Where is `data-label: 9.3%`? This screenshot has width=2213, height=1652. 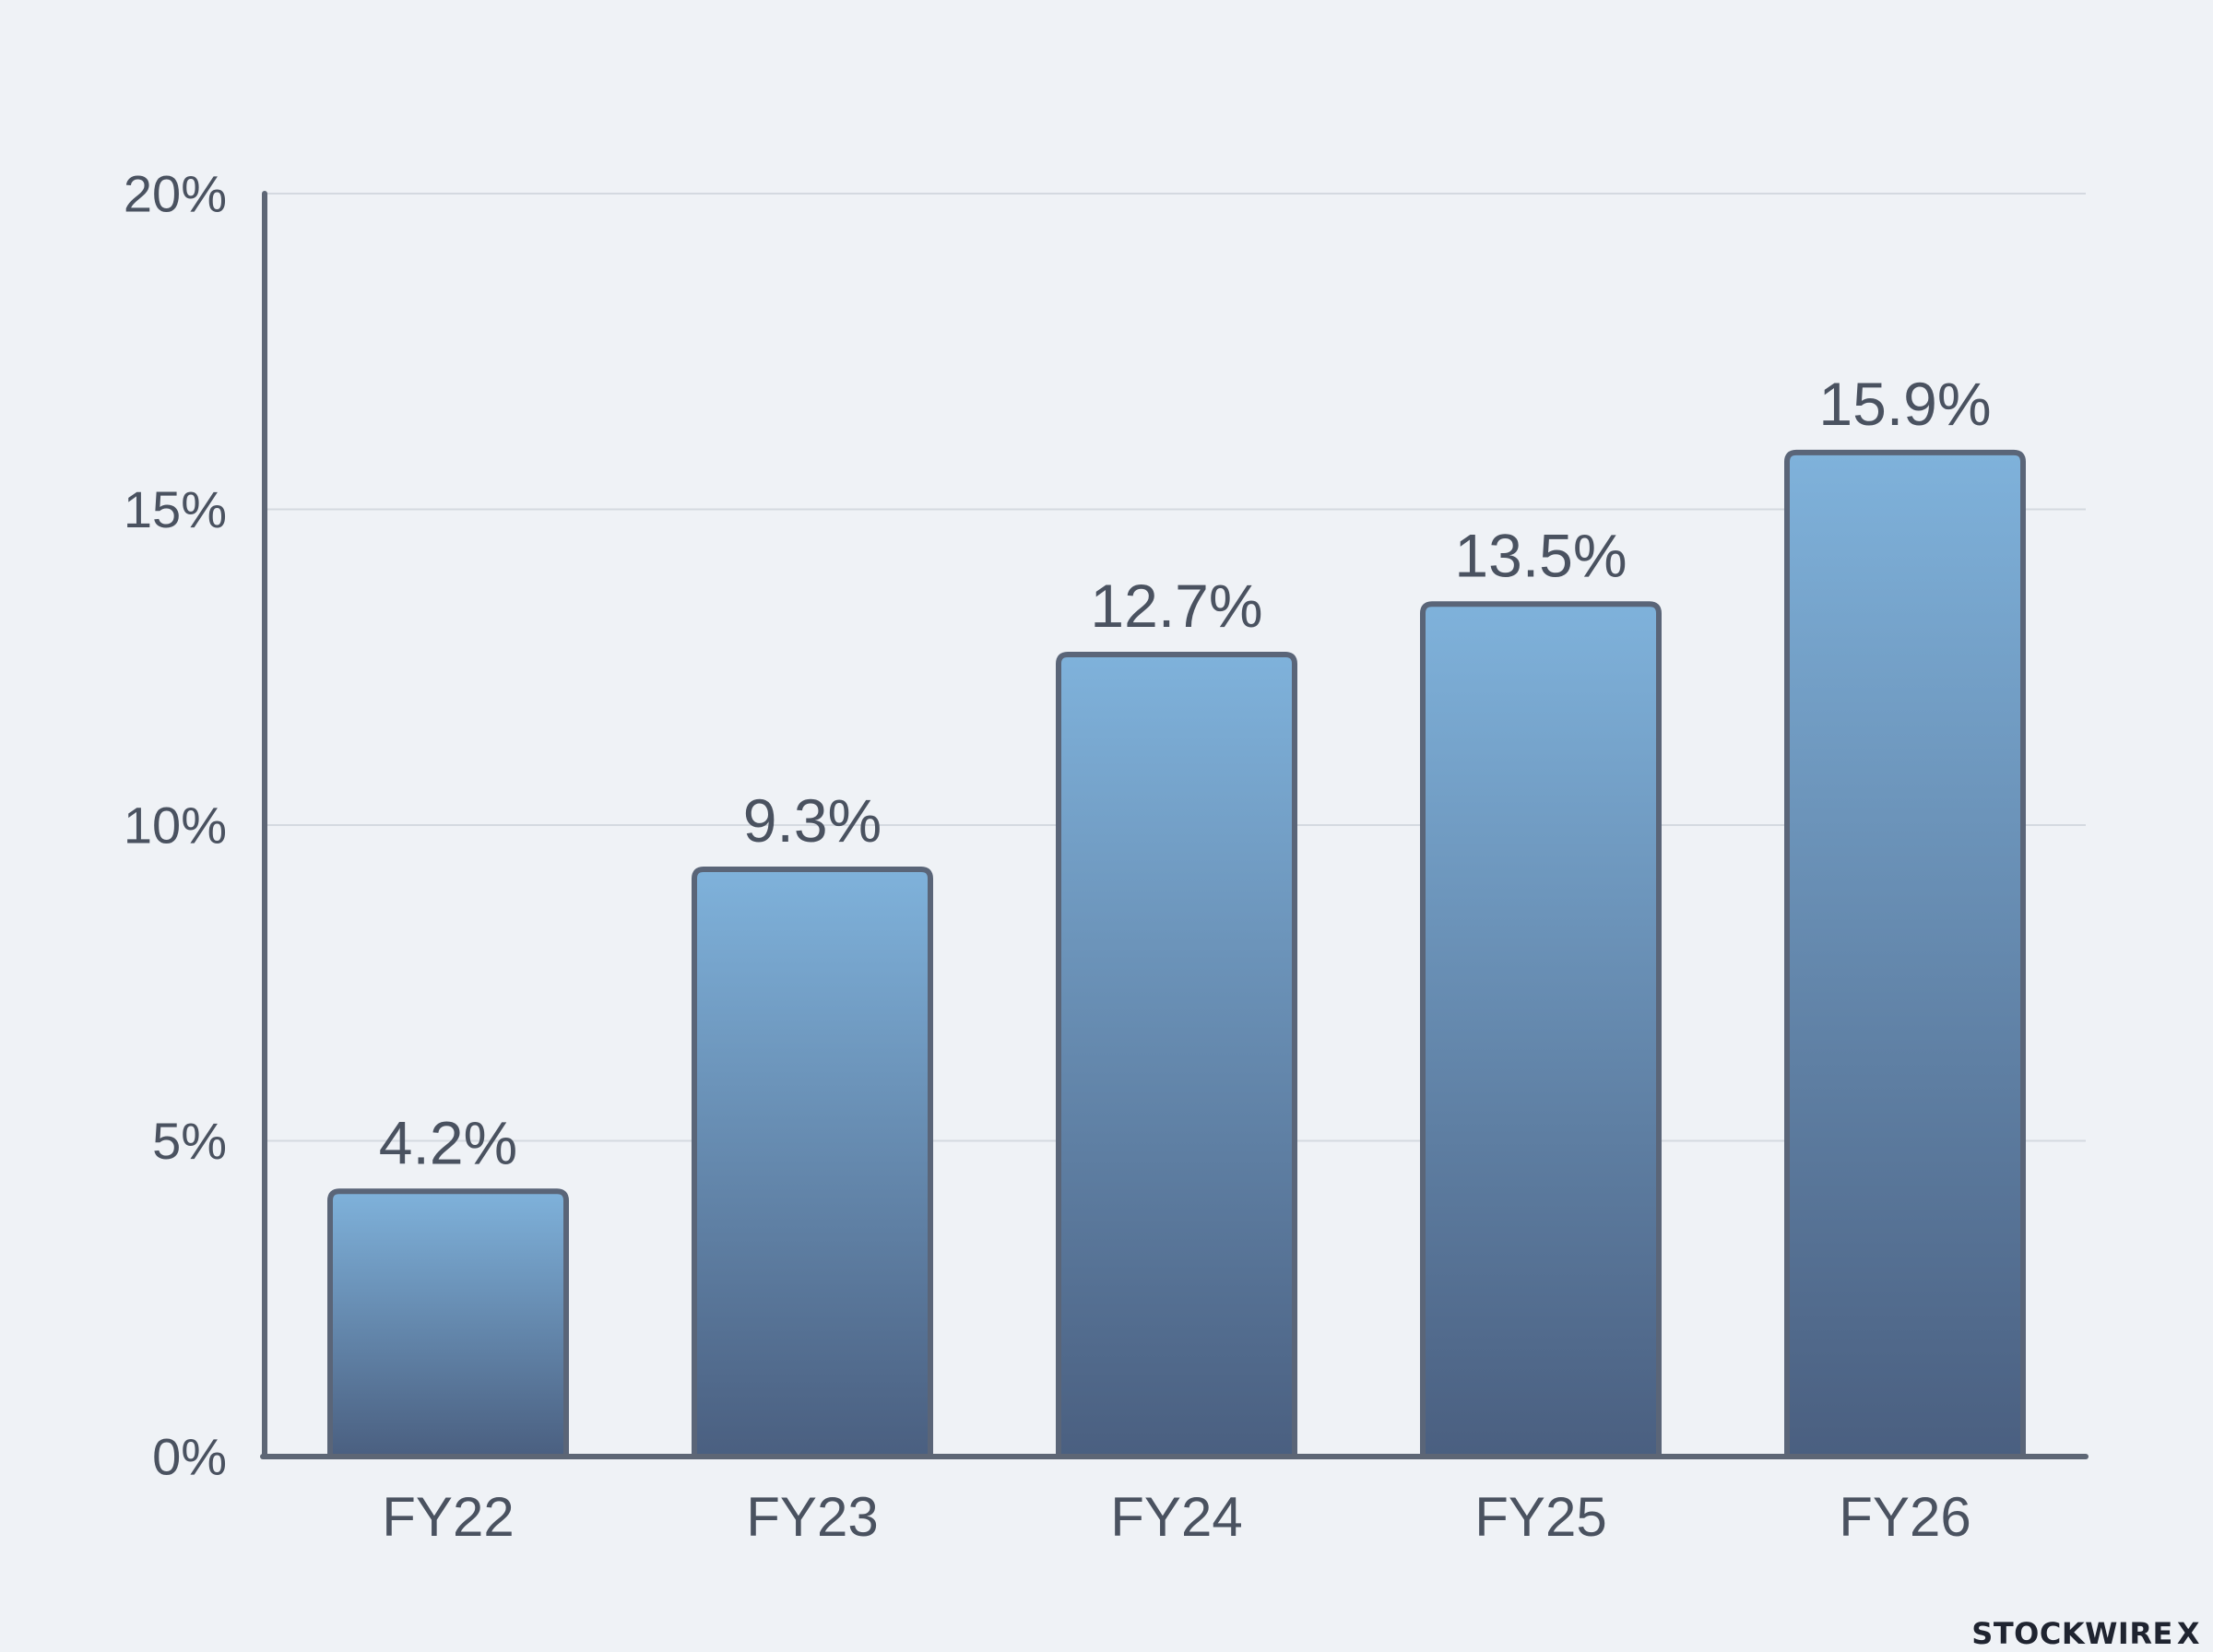 data-label: 9.3% is located at coordinates (812, 820).